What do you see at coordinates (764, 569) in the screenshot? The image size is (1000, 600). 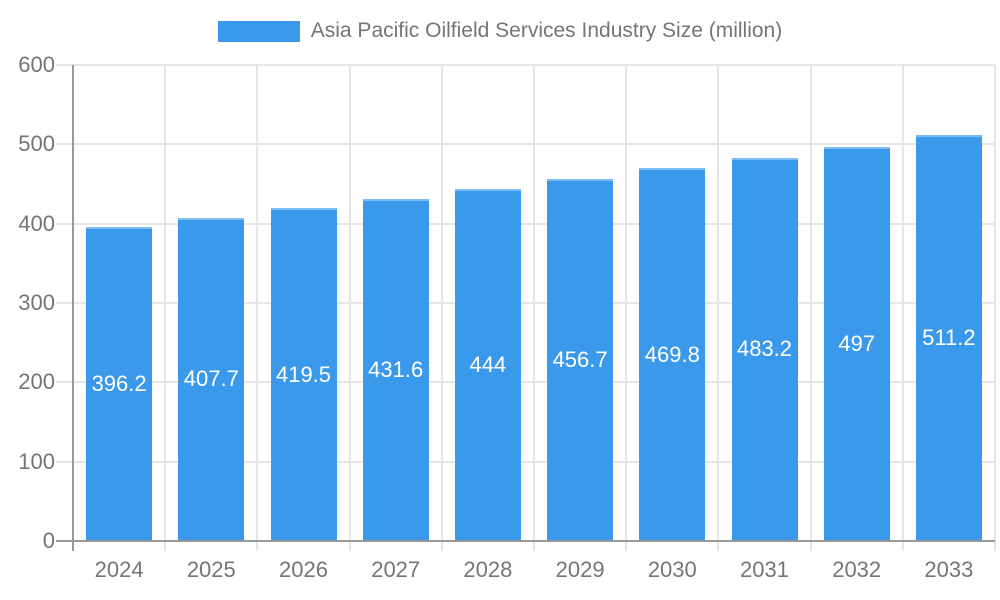 I see `x-tick-label: 2031` at bounding box center [764, 569].